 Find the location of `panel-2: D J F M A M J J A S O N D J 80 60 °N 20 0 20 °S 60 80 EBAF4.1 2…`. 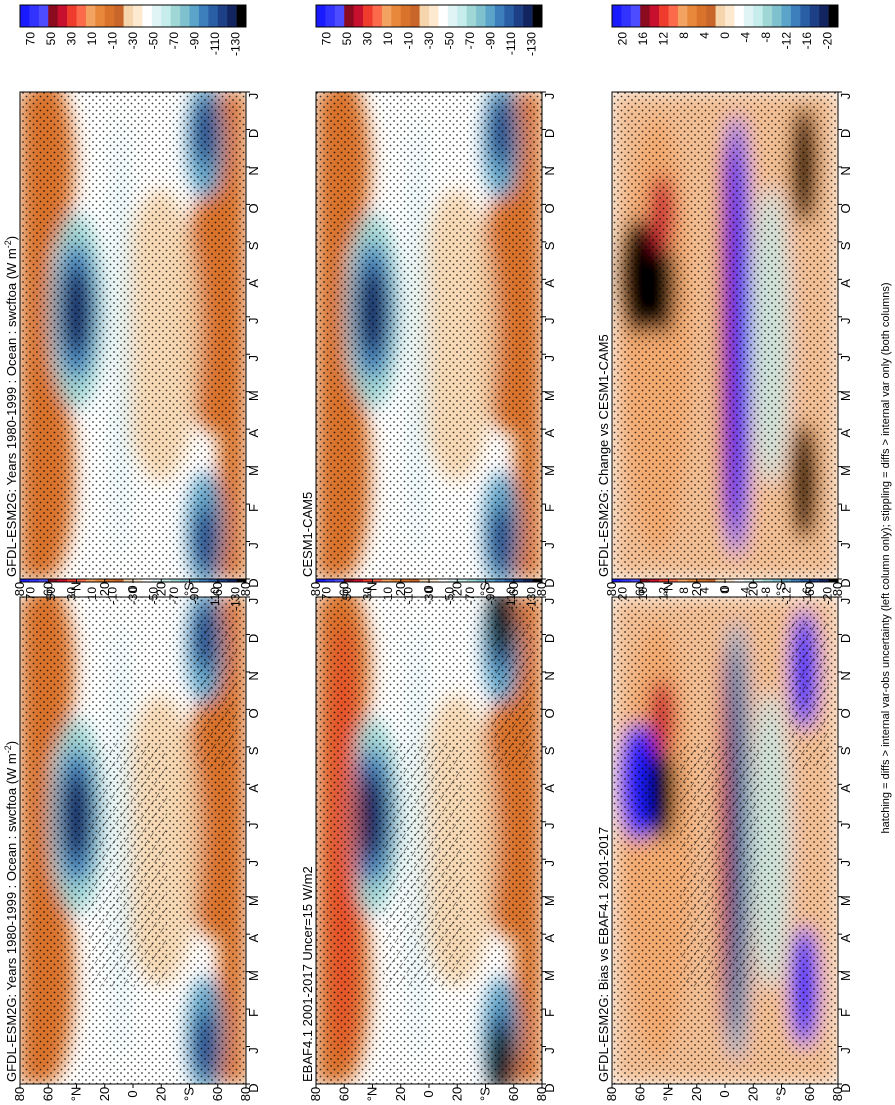

panel-2: D J F M A M J J A S O N D J 80 60 °N 20 0 20 °S 60 80 EBAF4.1 2… is located at coordinates (428, 830).